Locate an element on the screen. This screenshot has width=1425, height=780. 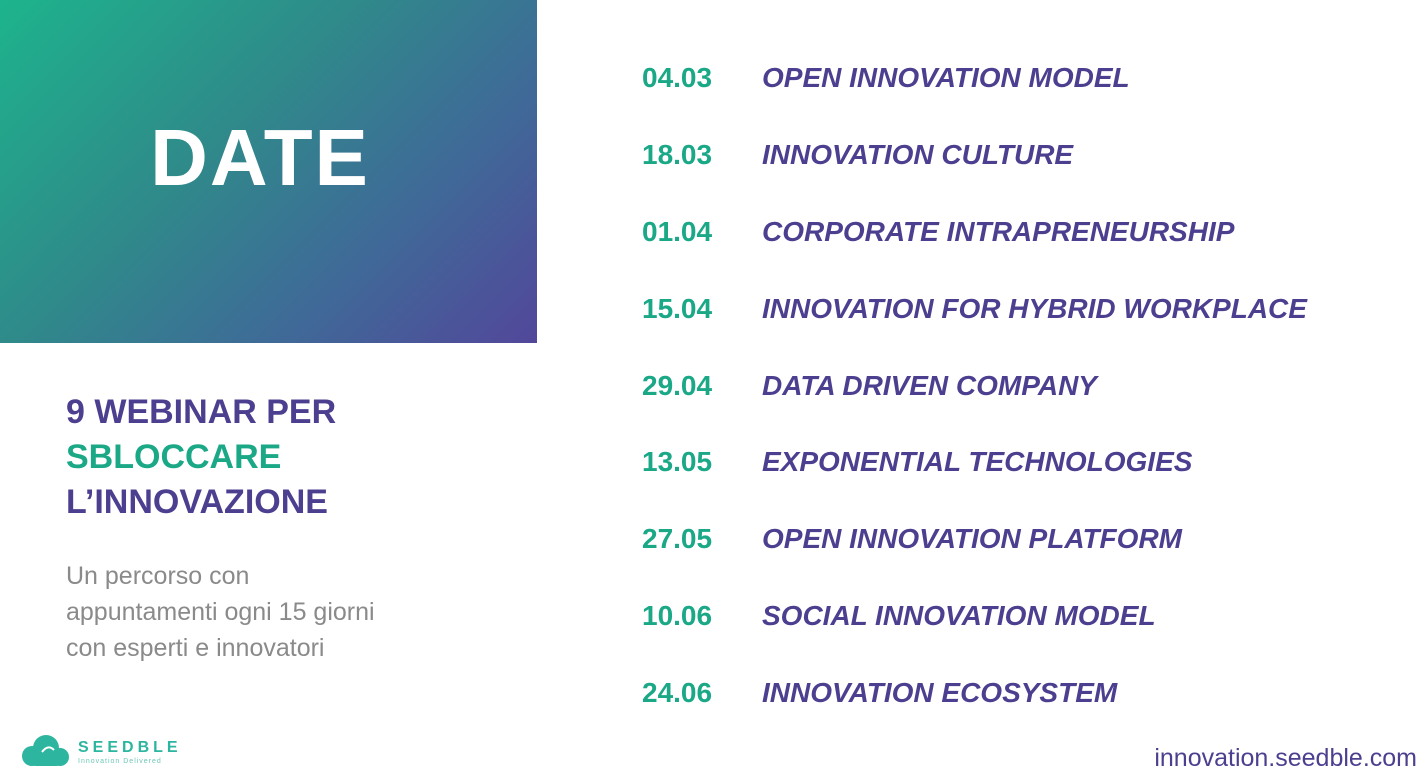
schedule-item: 13.05 EXPONENTIAL TECHNOLOGIES is located at coordinates (974, 462).